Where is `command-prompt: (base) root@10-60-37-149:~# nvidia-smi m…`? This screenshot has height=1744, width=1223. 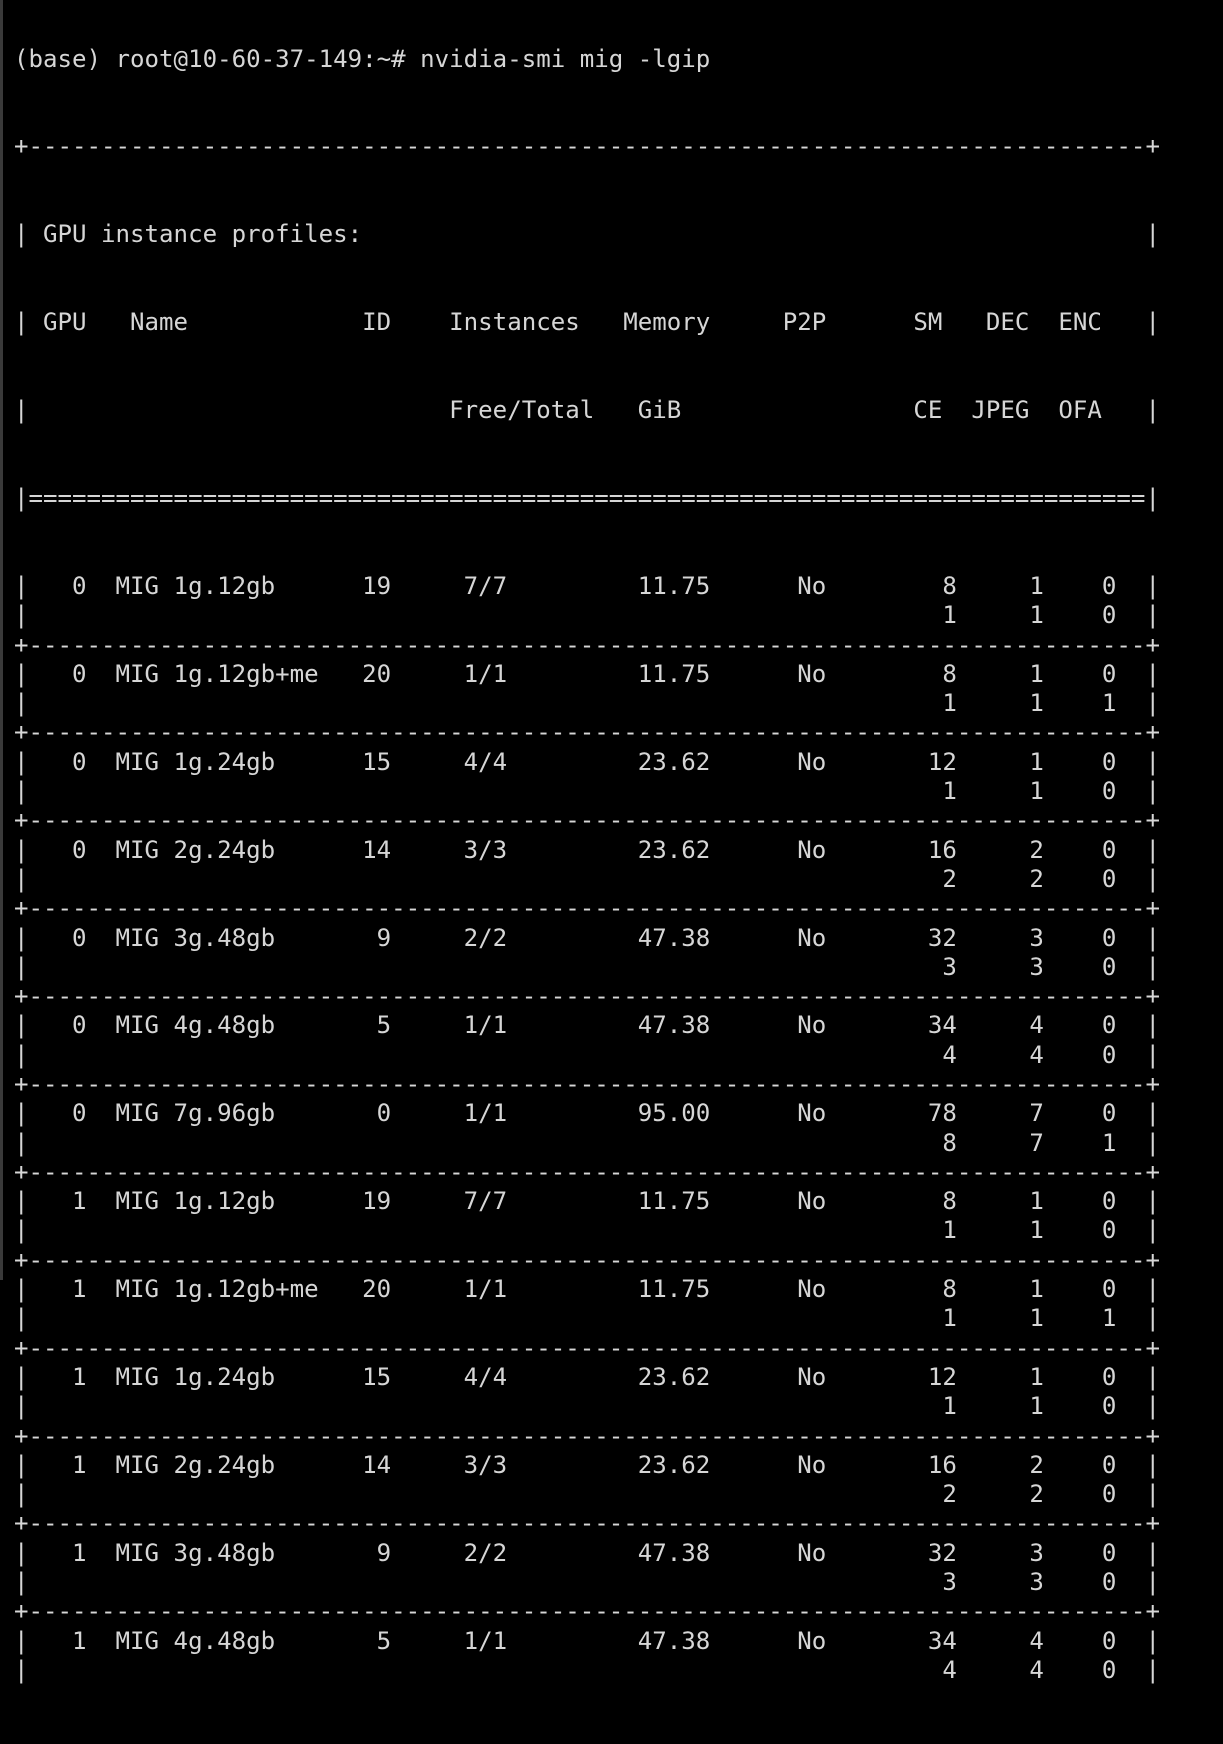
command-prompt: (base) root@10-60-37-149:~# nvidia-smi m… is located at coordinates (362, 58).